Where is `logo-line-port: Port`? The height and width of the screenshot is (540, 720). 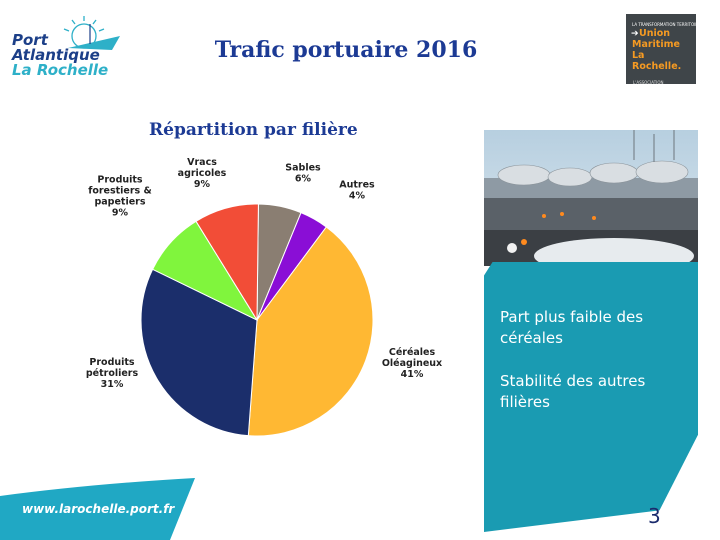 logo-line-port: Port is located at coordinates (30, 40).